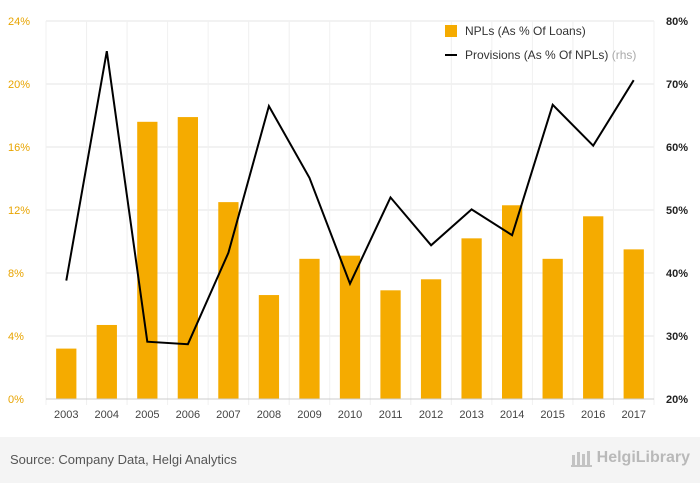 Image resolution: width=700 pixels, height=483 pixels. I want to click on y-right-tick-label: 70%, so click(677, 85).